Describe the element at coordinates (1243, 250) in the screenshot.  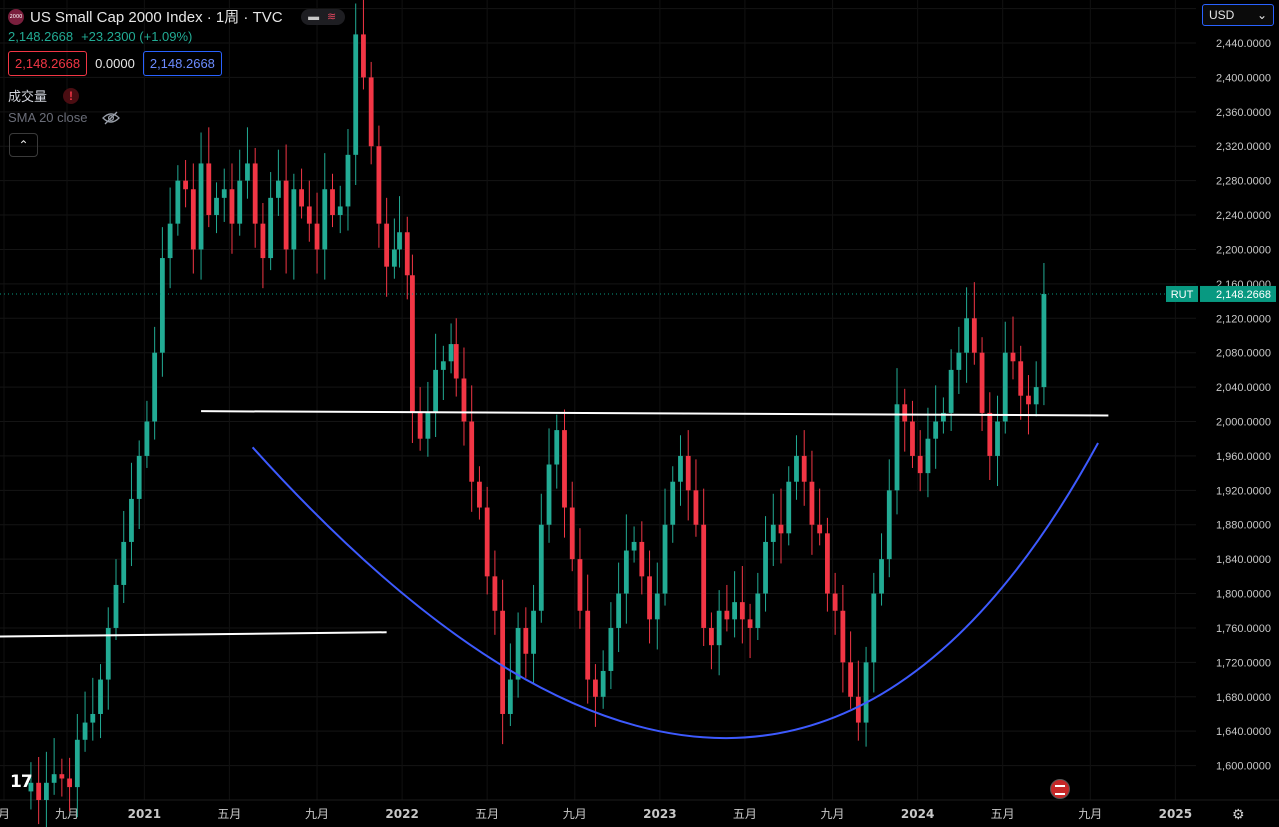
I see `y-tick-label: 2,200.0000` at that location.